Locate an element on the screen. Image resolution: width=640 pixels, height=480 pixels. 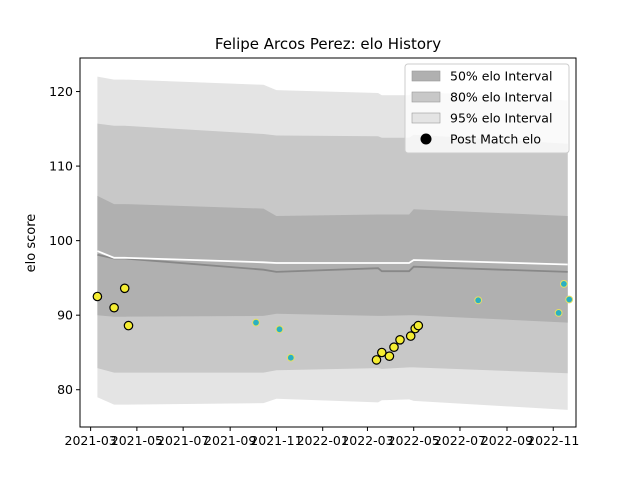
y-axis-label: elo score is located at coordinates (31, 243).